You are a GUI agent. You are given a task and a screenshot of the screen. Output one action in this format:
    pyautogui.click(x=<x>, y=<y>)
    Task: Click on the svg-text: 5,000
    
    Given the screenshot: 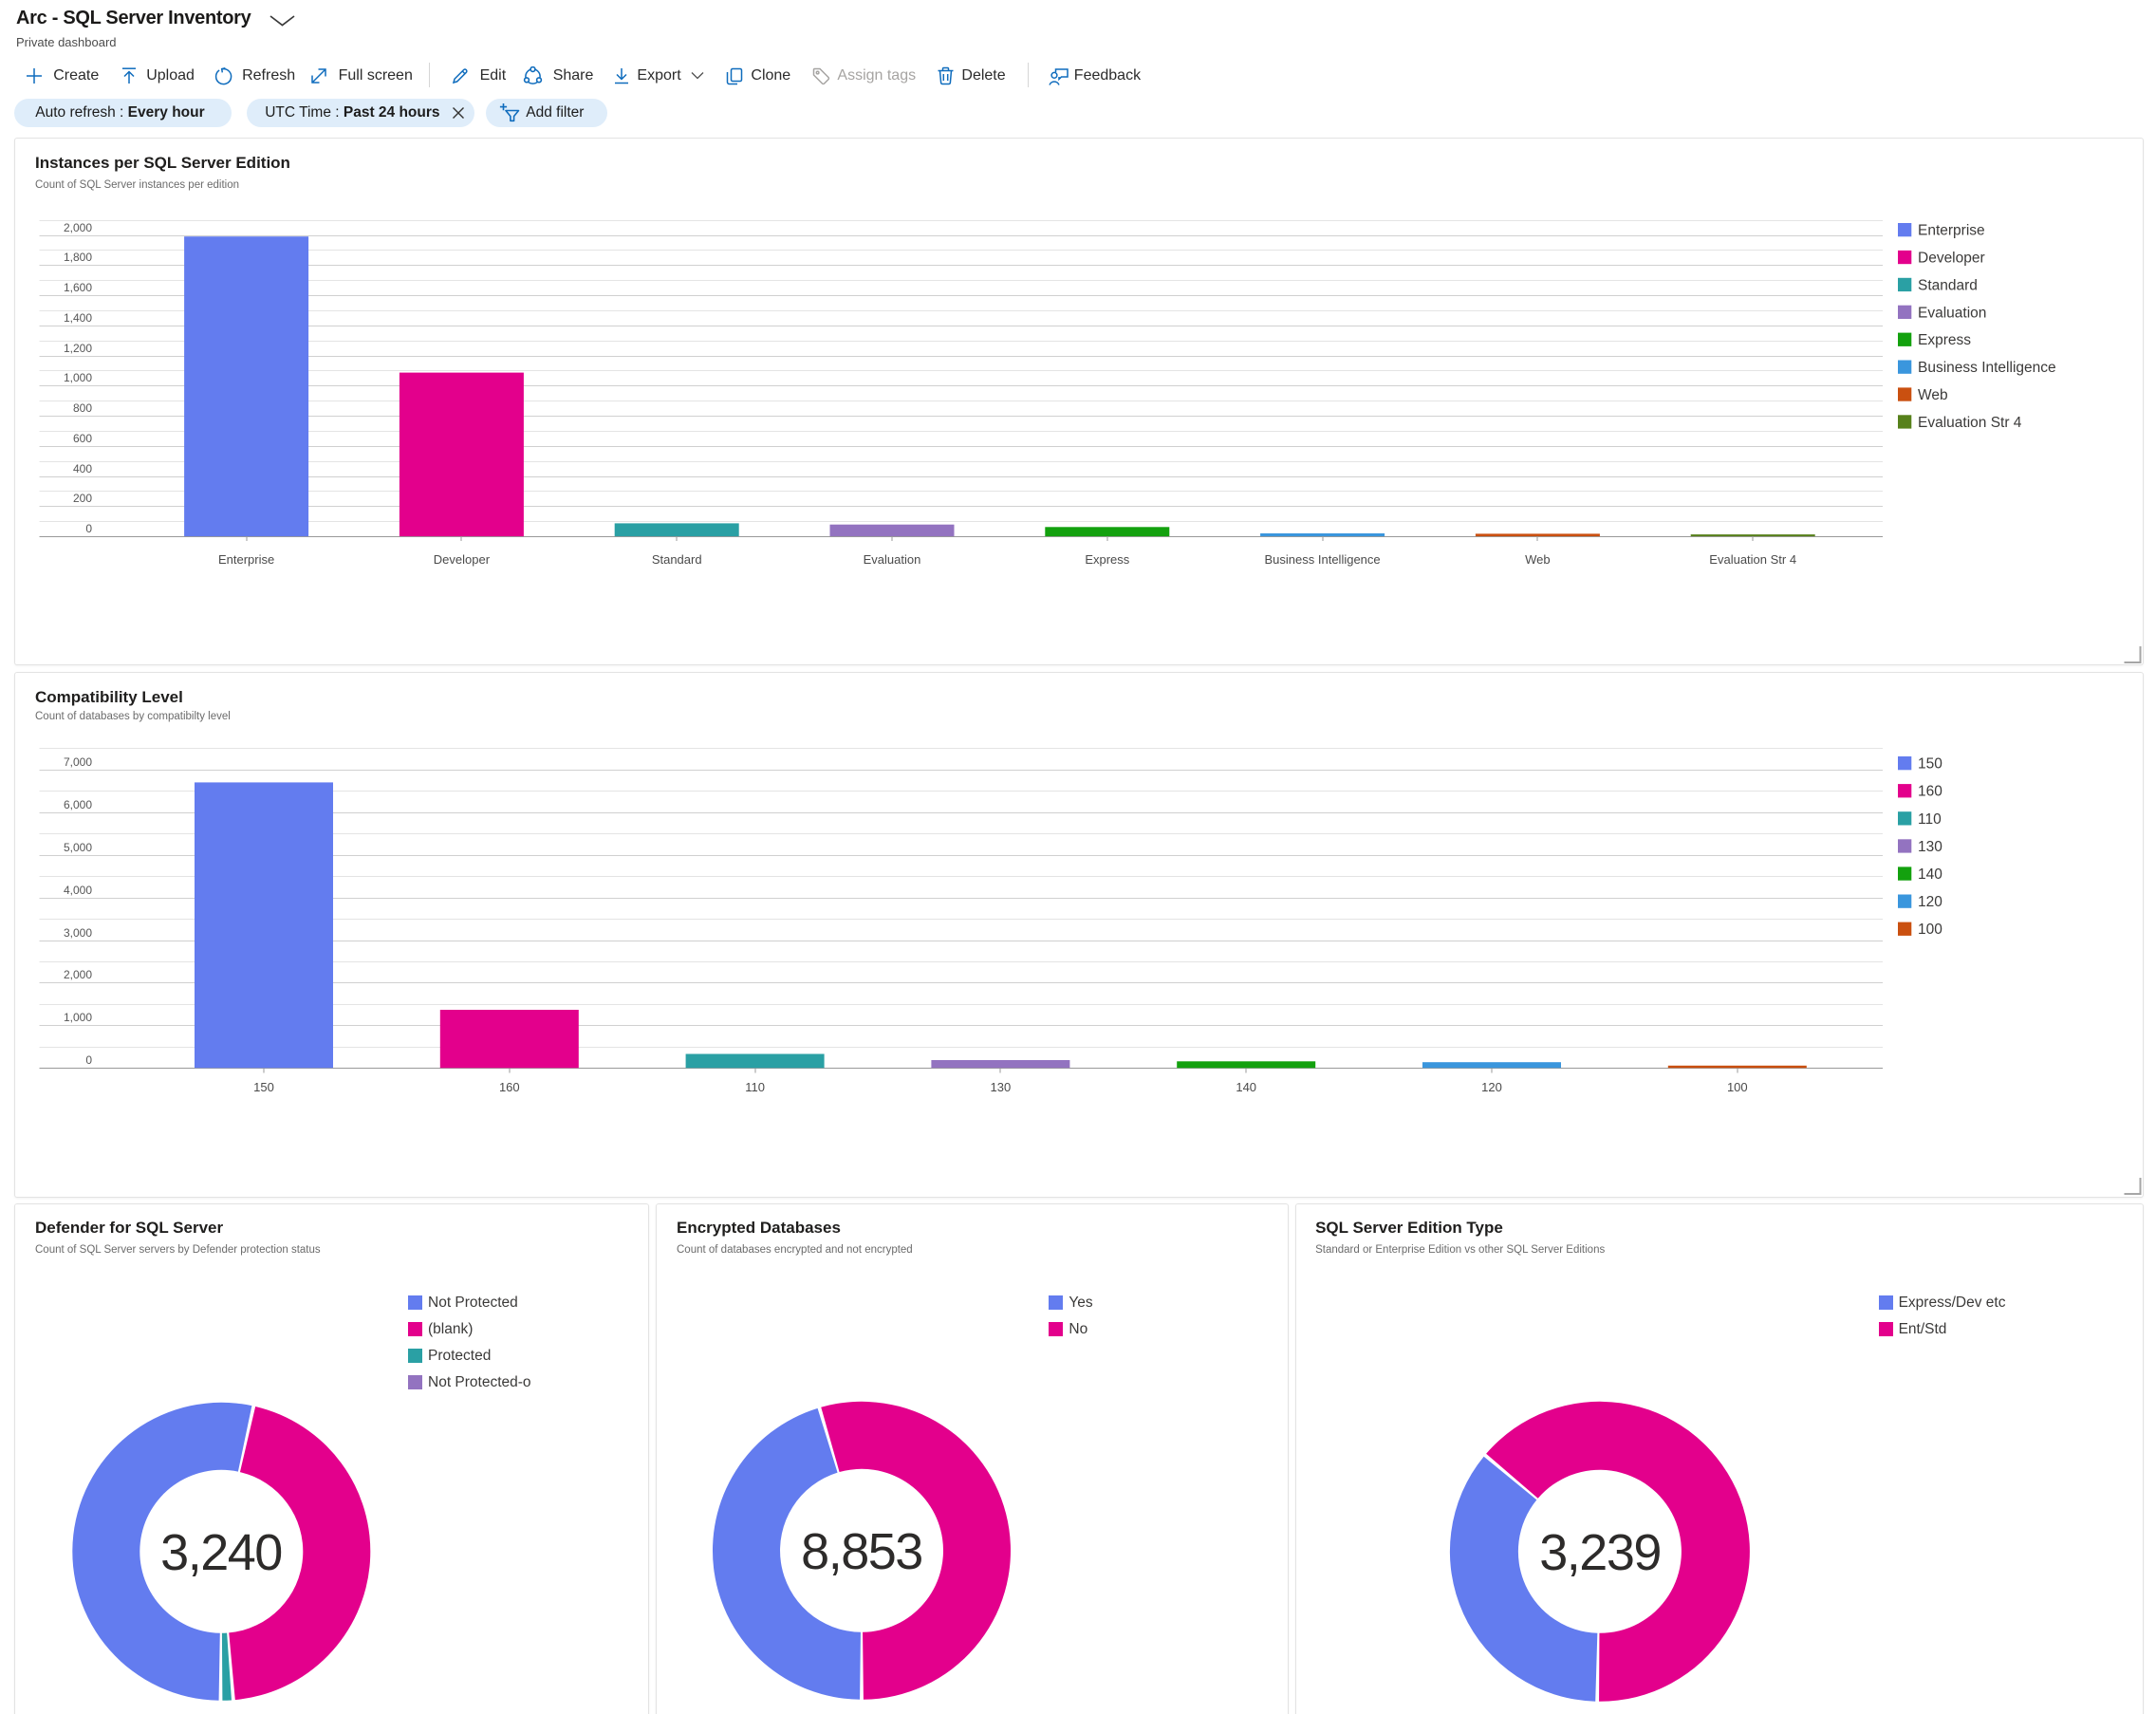 What is the action you would take?
    pyautogui.click(x=78, y=847)
    